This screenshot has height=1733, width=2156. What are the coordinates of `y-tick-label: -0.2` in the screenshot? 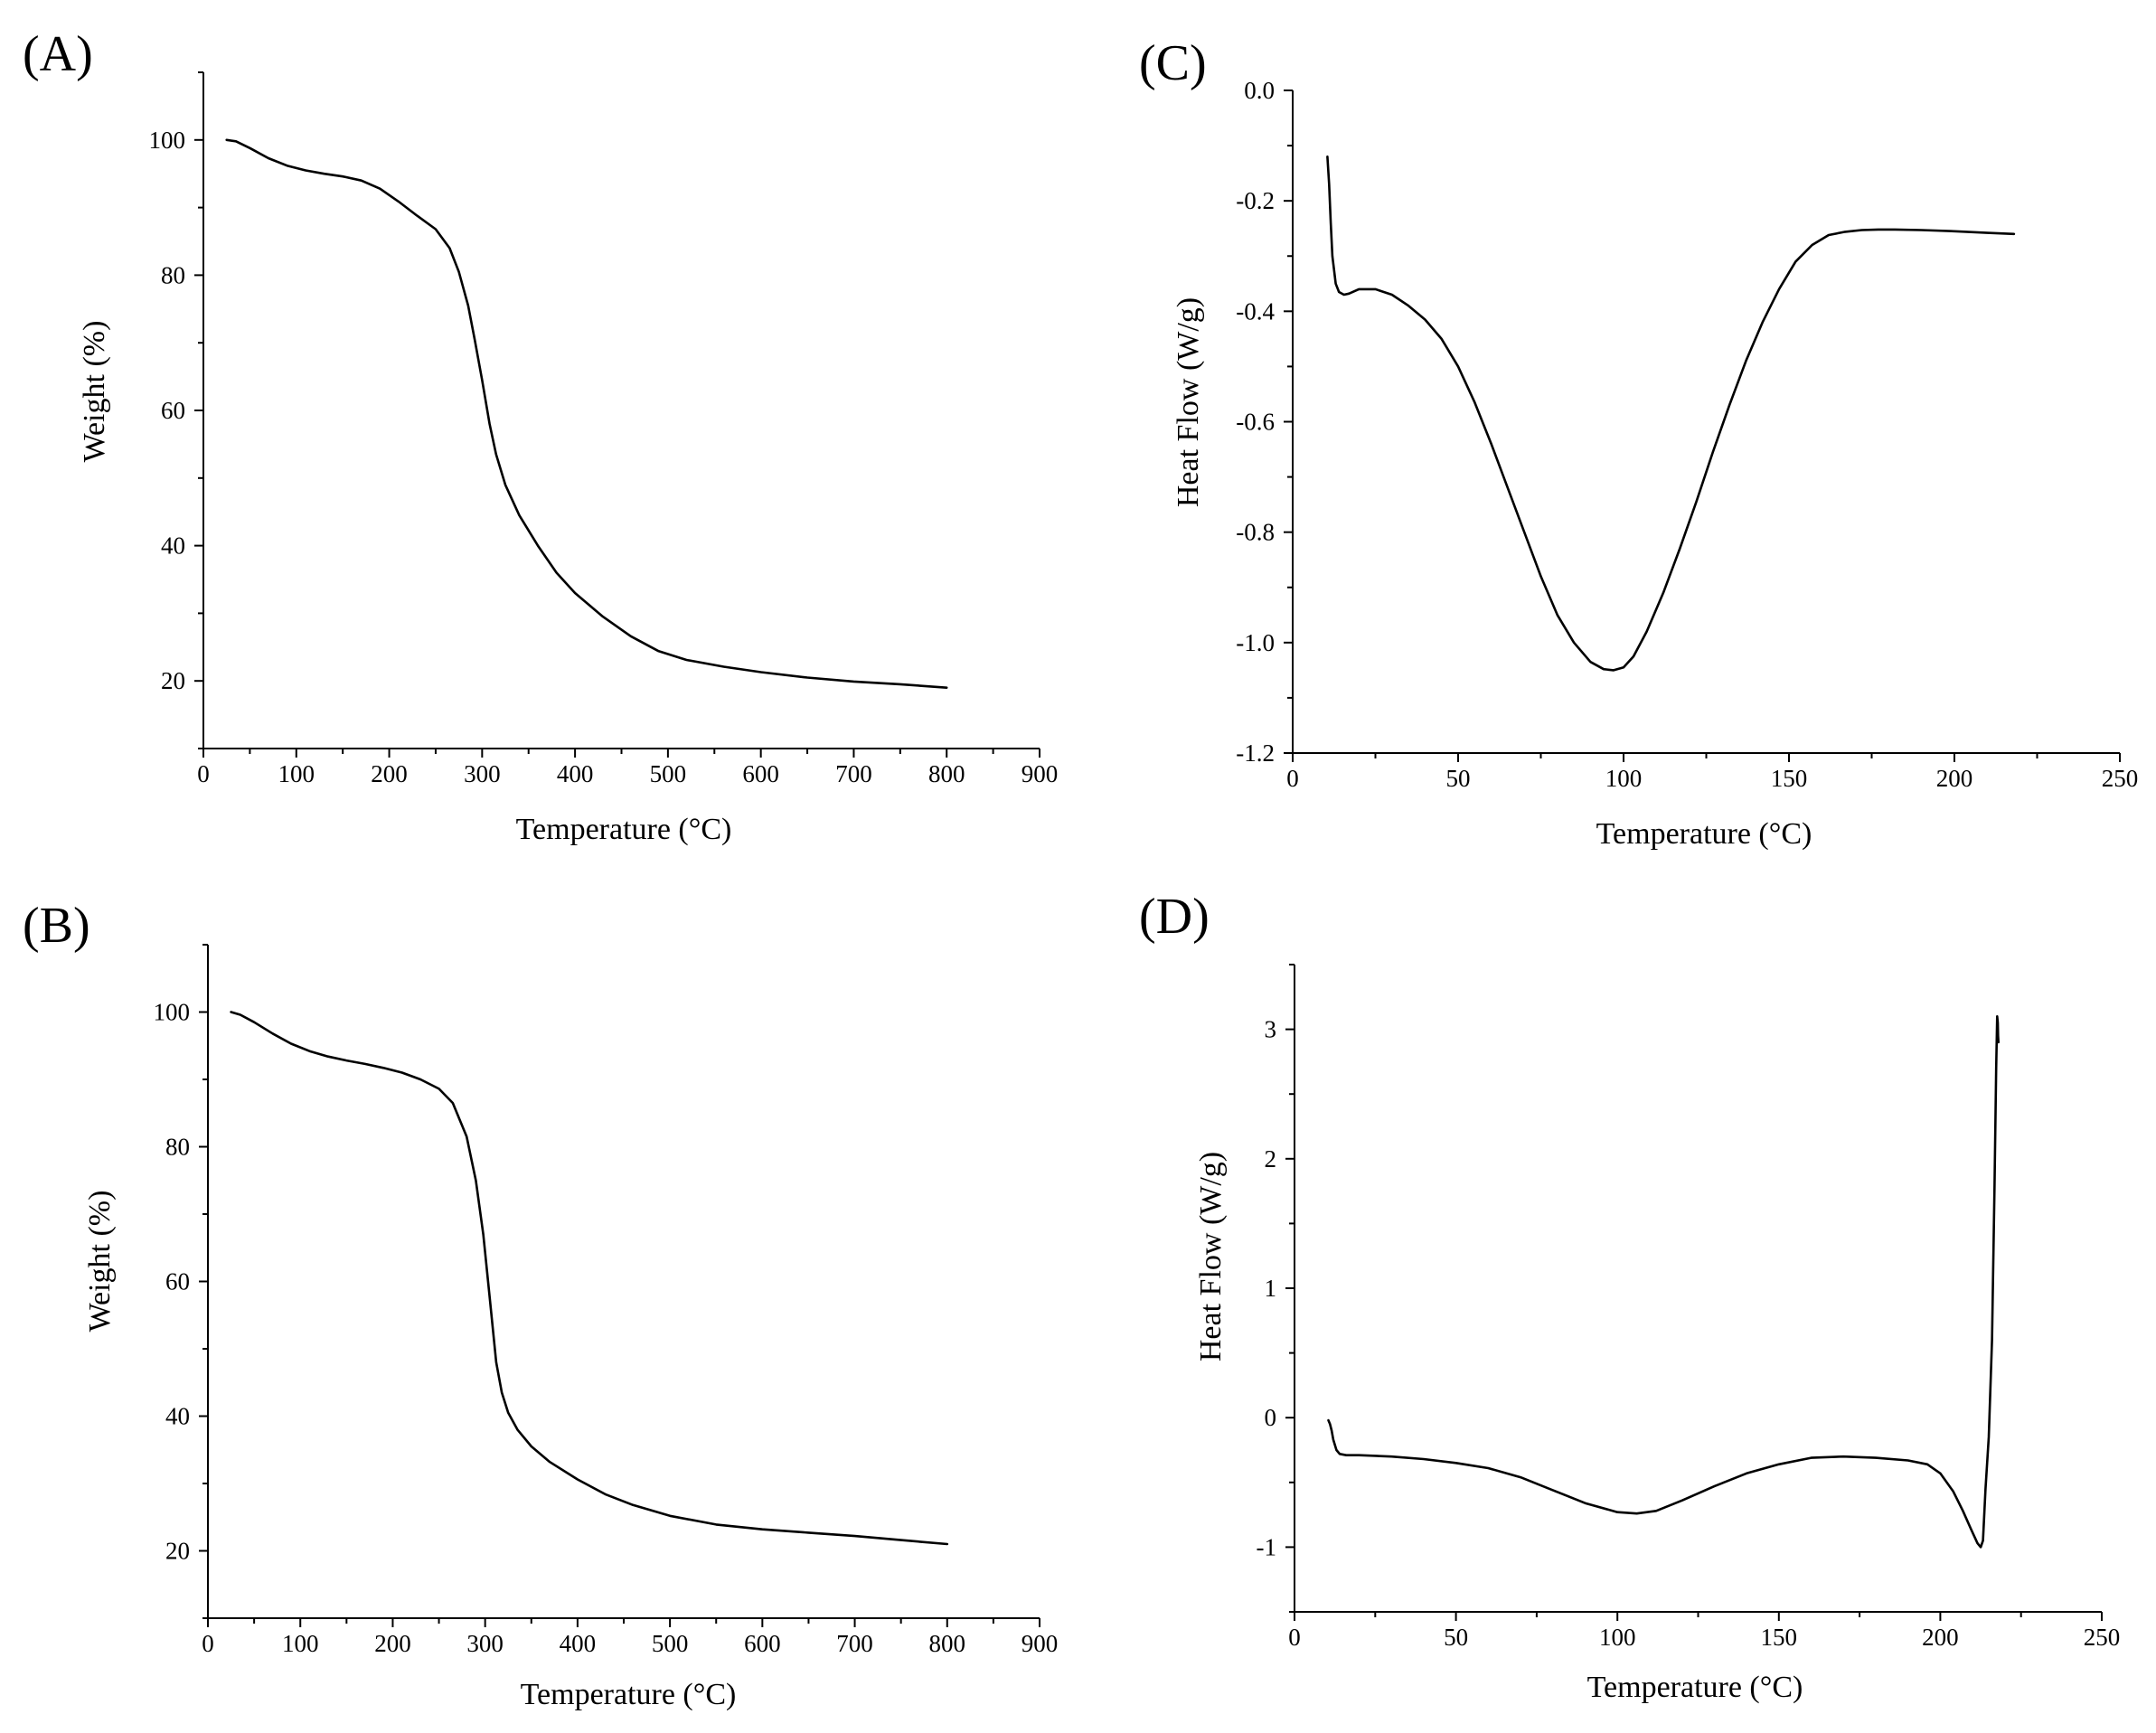 It's located at (1255, 200).